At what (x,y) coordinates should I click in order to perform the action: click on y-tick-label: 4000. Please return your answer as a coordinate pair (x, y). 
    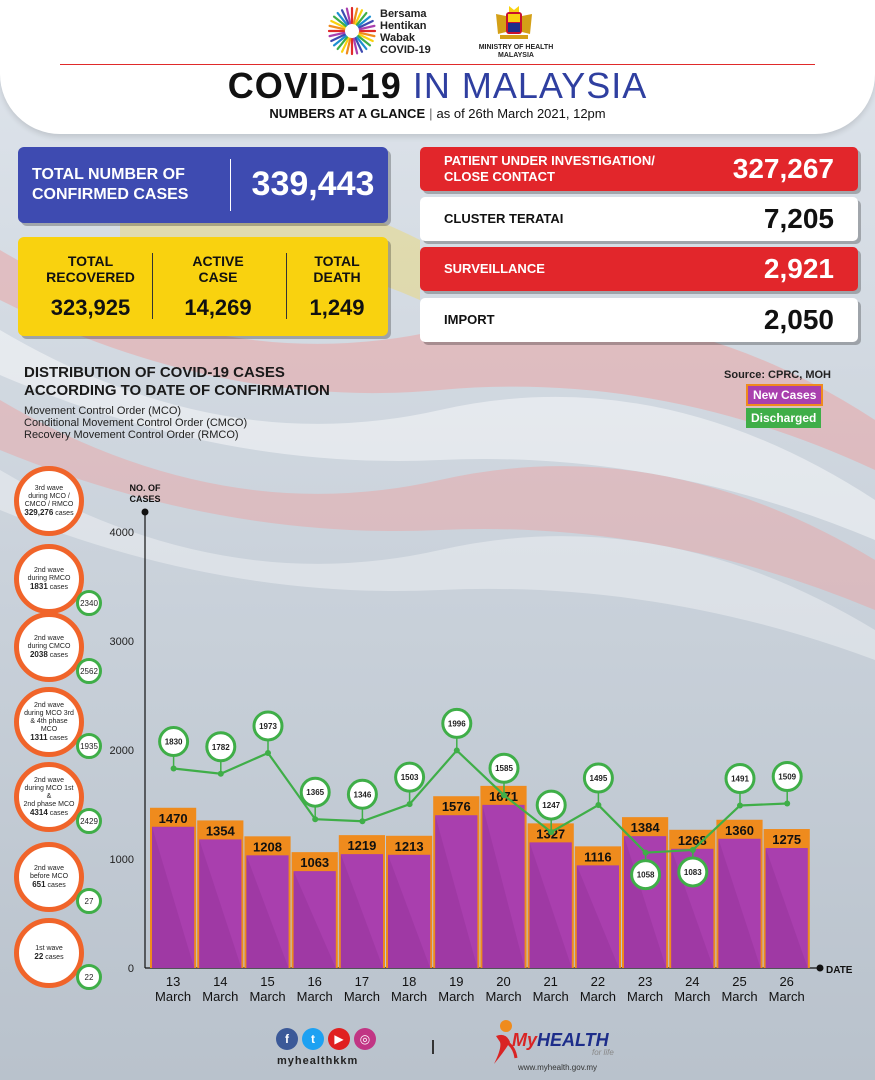
    Looking at the image, I should click on (122, 533).